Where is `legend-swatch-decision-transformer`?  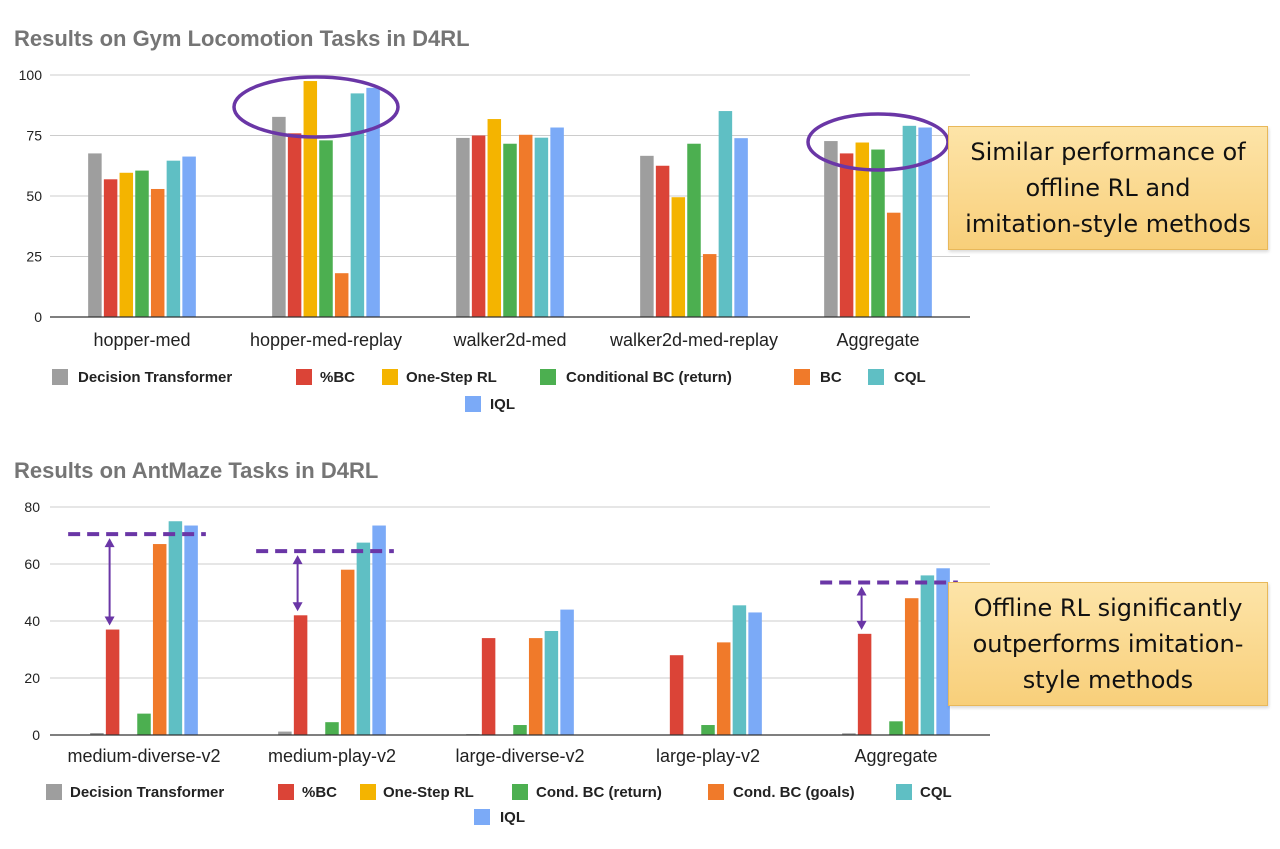
legend-swatch-decision-transformer is located at coordinates (54, 792).